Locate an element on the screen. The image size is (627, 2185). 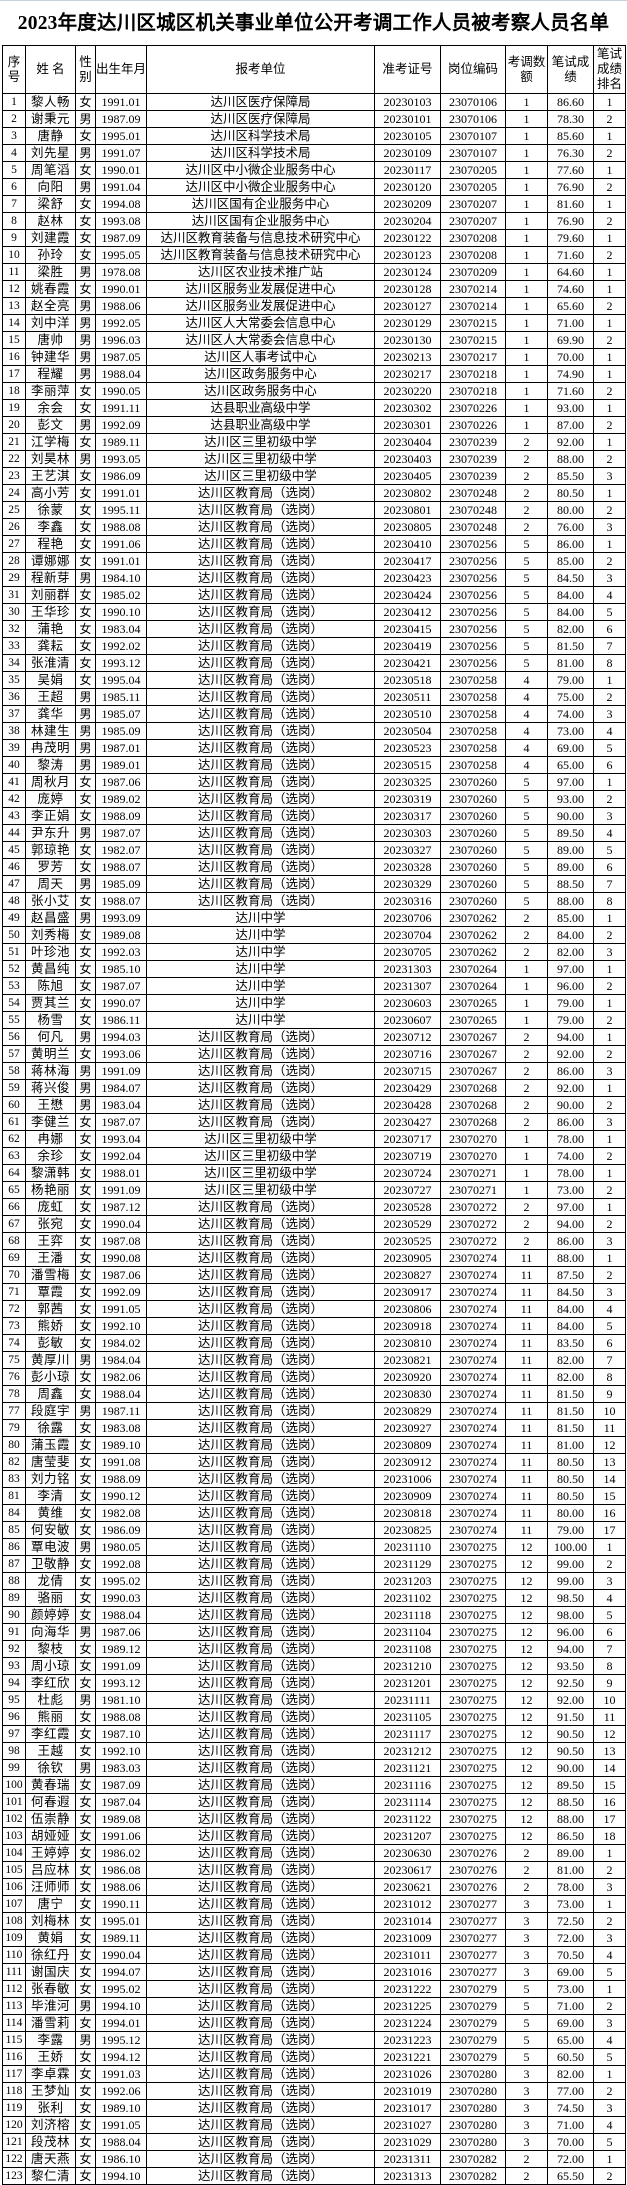
score-cell: 60.50 is located at coordinates (570, 2057).